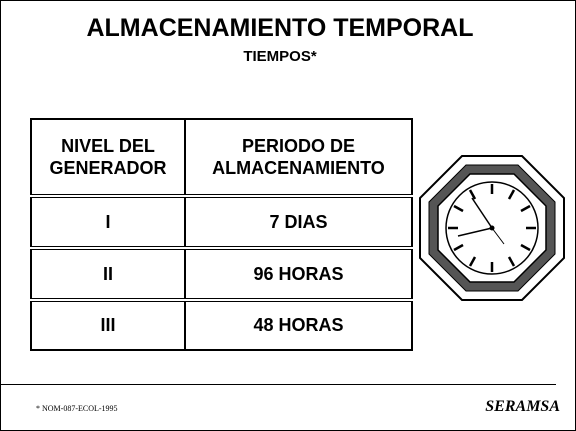  What do you see at coordinates (298, 324) in the screenshot?
I see `table-cell: 48 HORAS` at bounding box center [298, 324].